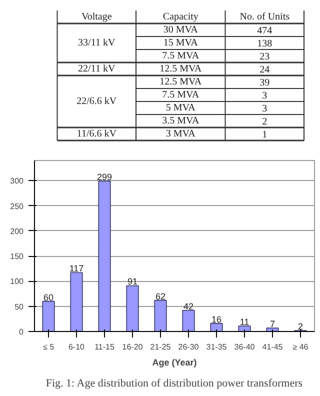 Image resolution: width=320 pixels, height=396 pixels. I want to click on data-label: 7, so click(273, 323).